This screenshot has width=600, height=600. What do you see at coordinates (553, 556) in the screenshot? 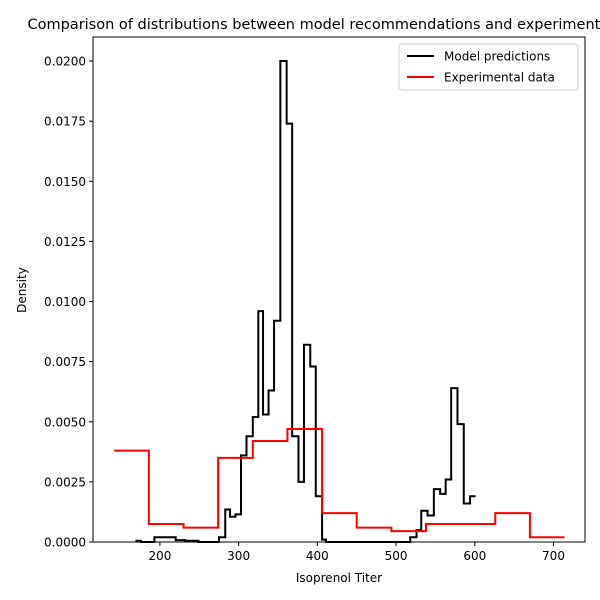
I see `x-tick-label: 700` at bounding box center [553, 556].